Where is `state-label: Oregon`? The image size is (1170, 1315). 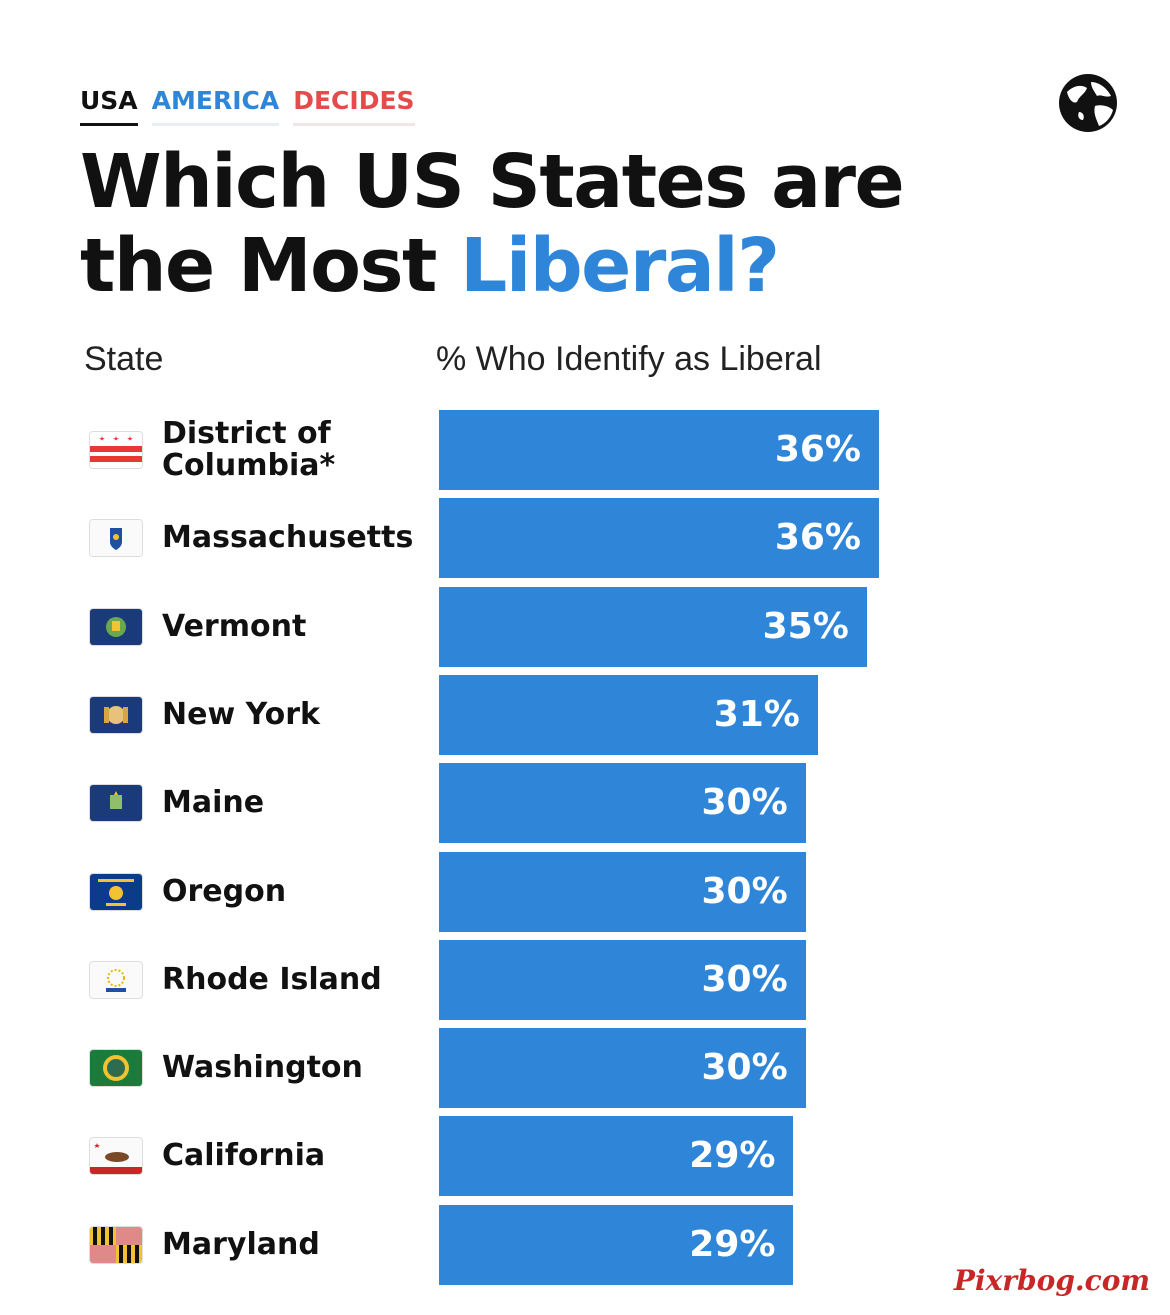 state-label: Oregon is located at coordinates (224, 891).